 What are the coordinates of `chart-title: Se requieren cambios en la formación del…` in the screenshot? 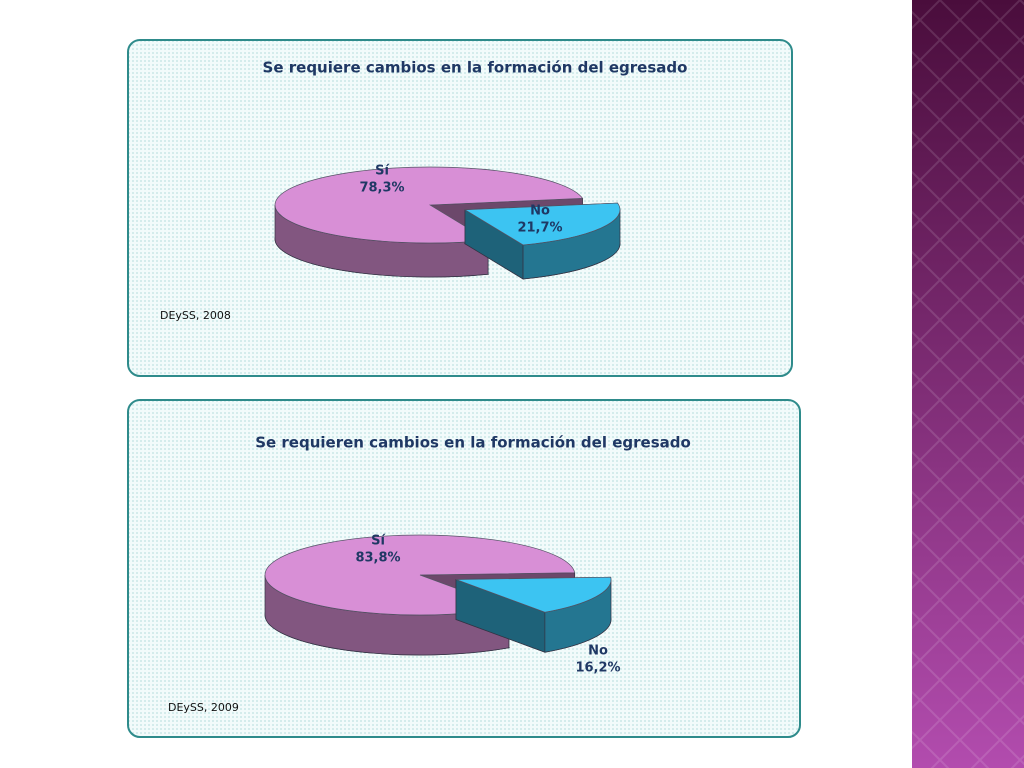 It's located at (473, 443).